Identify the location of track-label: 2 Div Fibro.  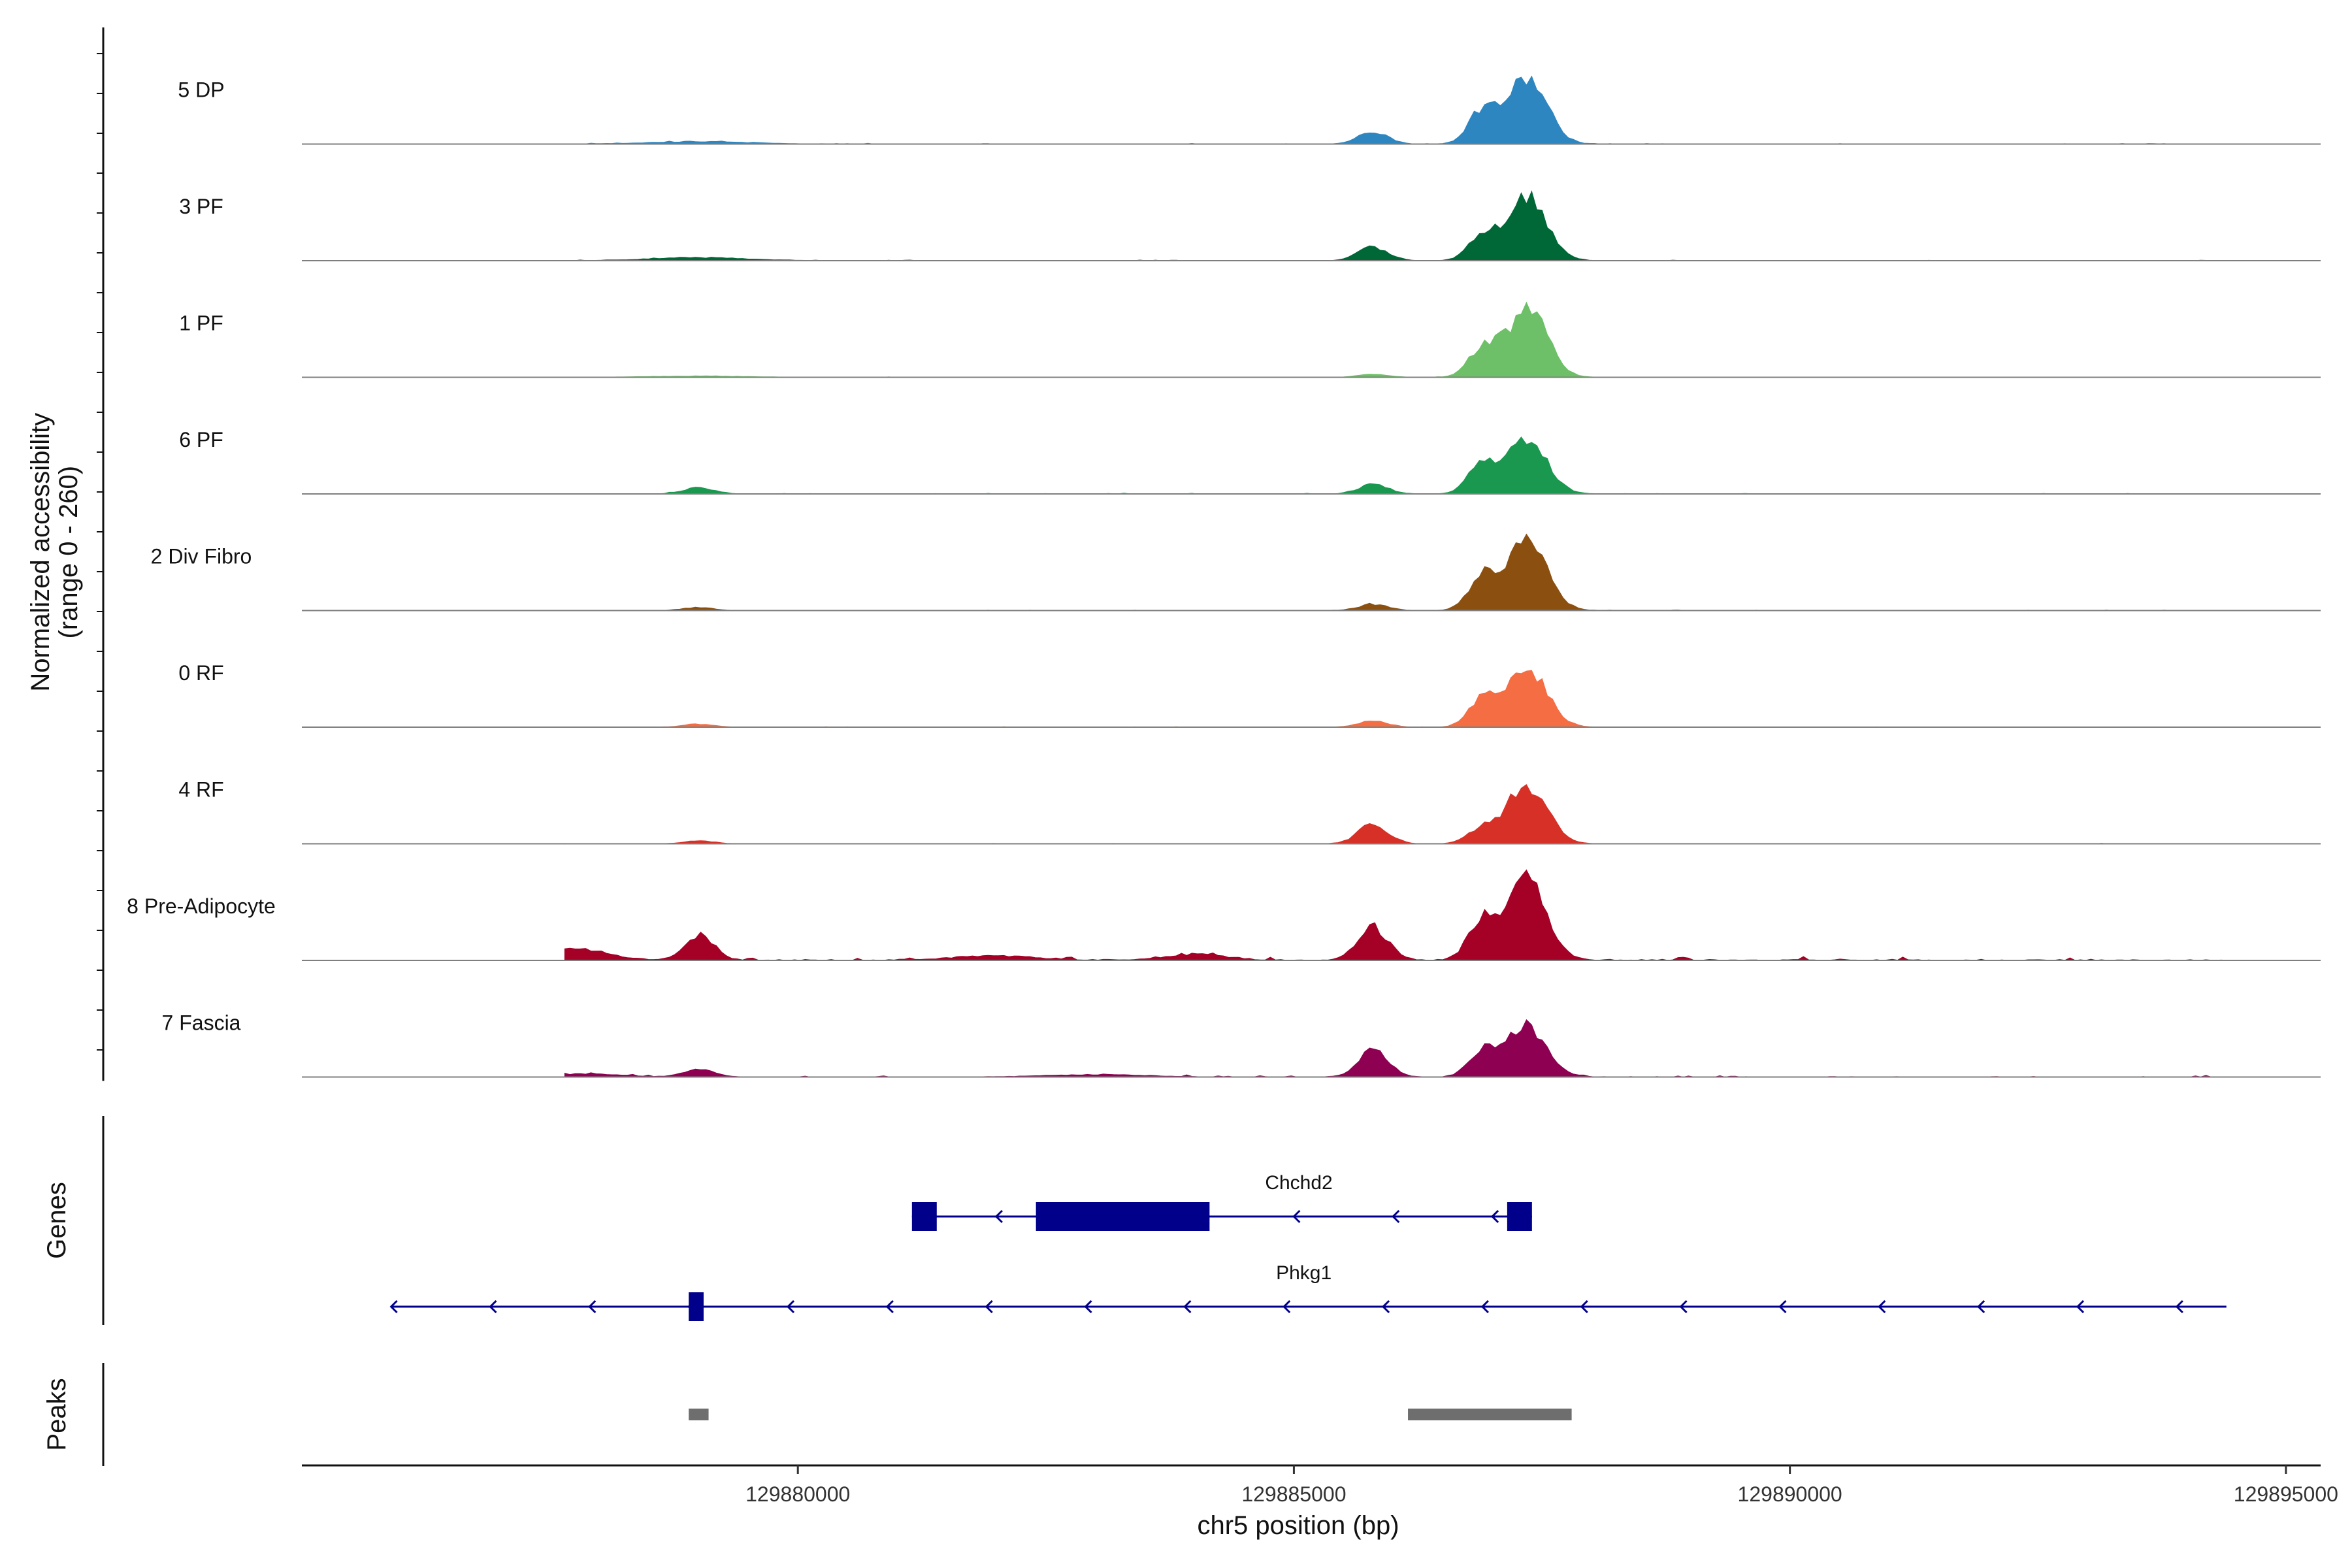
(201, 556).